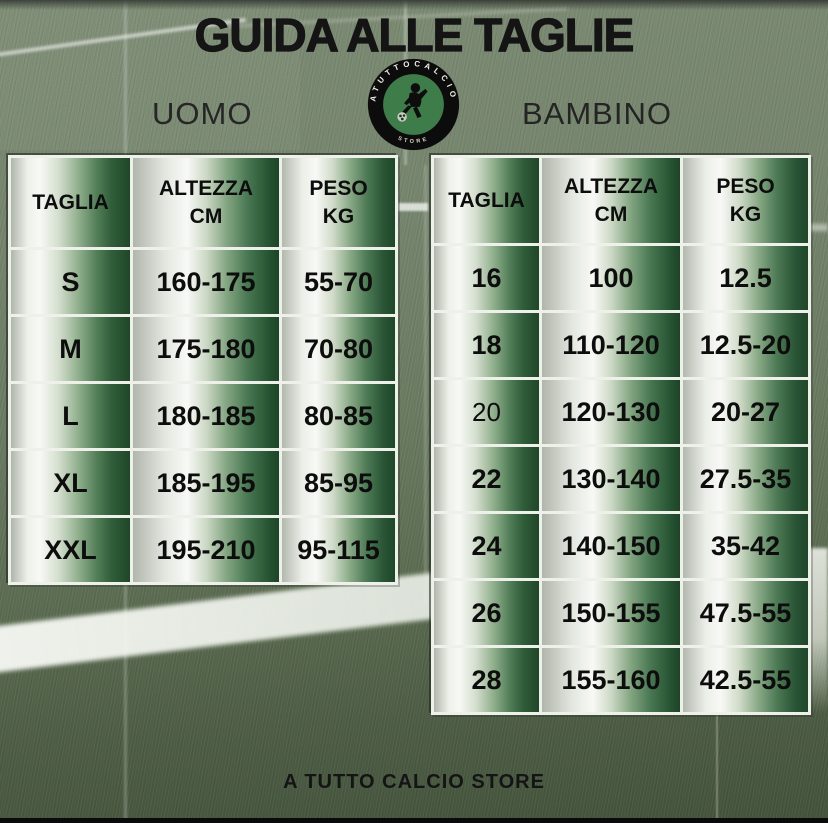 This screenshot has width=828, height=823. I want to click on field-line-dash-between-tables, so click(413, 207).